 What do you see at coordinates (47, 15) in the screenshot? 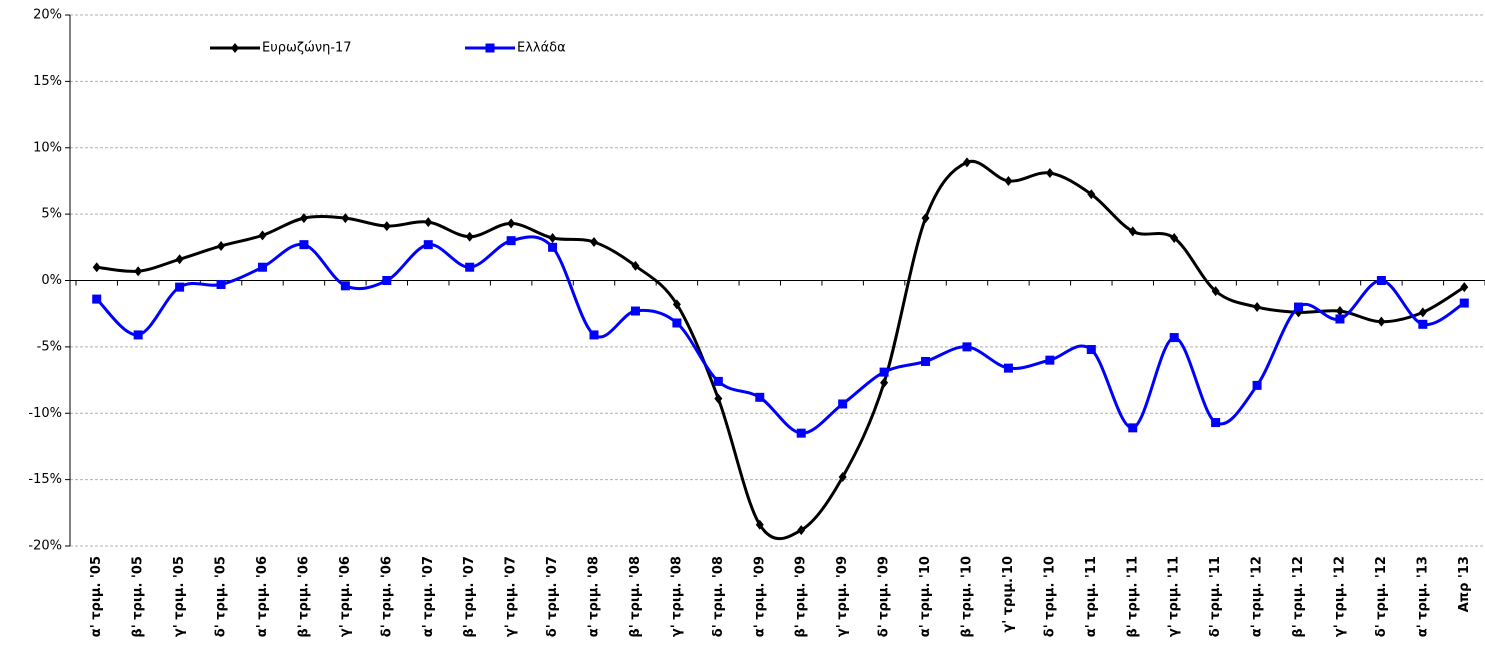
I see `y-tick-label: 20%` at bounding box center [47, 15].